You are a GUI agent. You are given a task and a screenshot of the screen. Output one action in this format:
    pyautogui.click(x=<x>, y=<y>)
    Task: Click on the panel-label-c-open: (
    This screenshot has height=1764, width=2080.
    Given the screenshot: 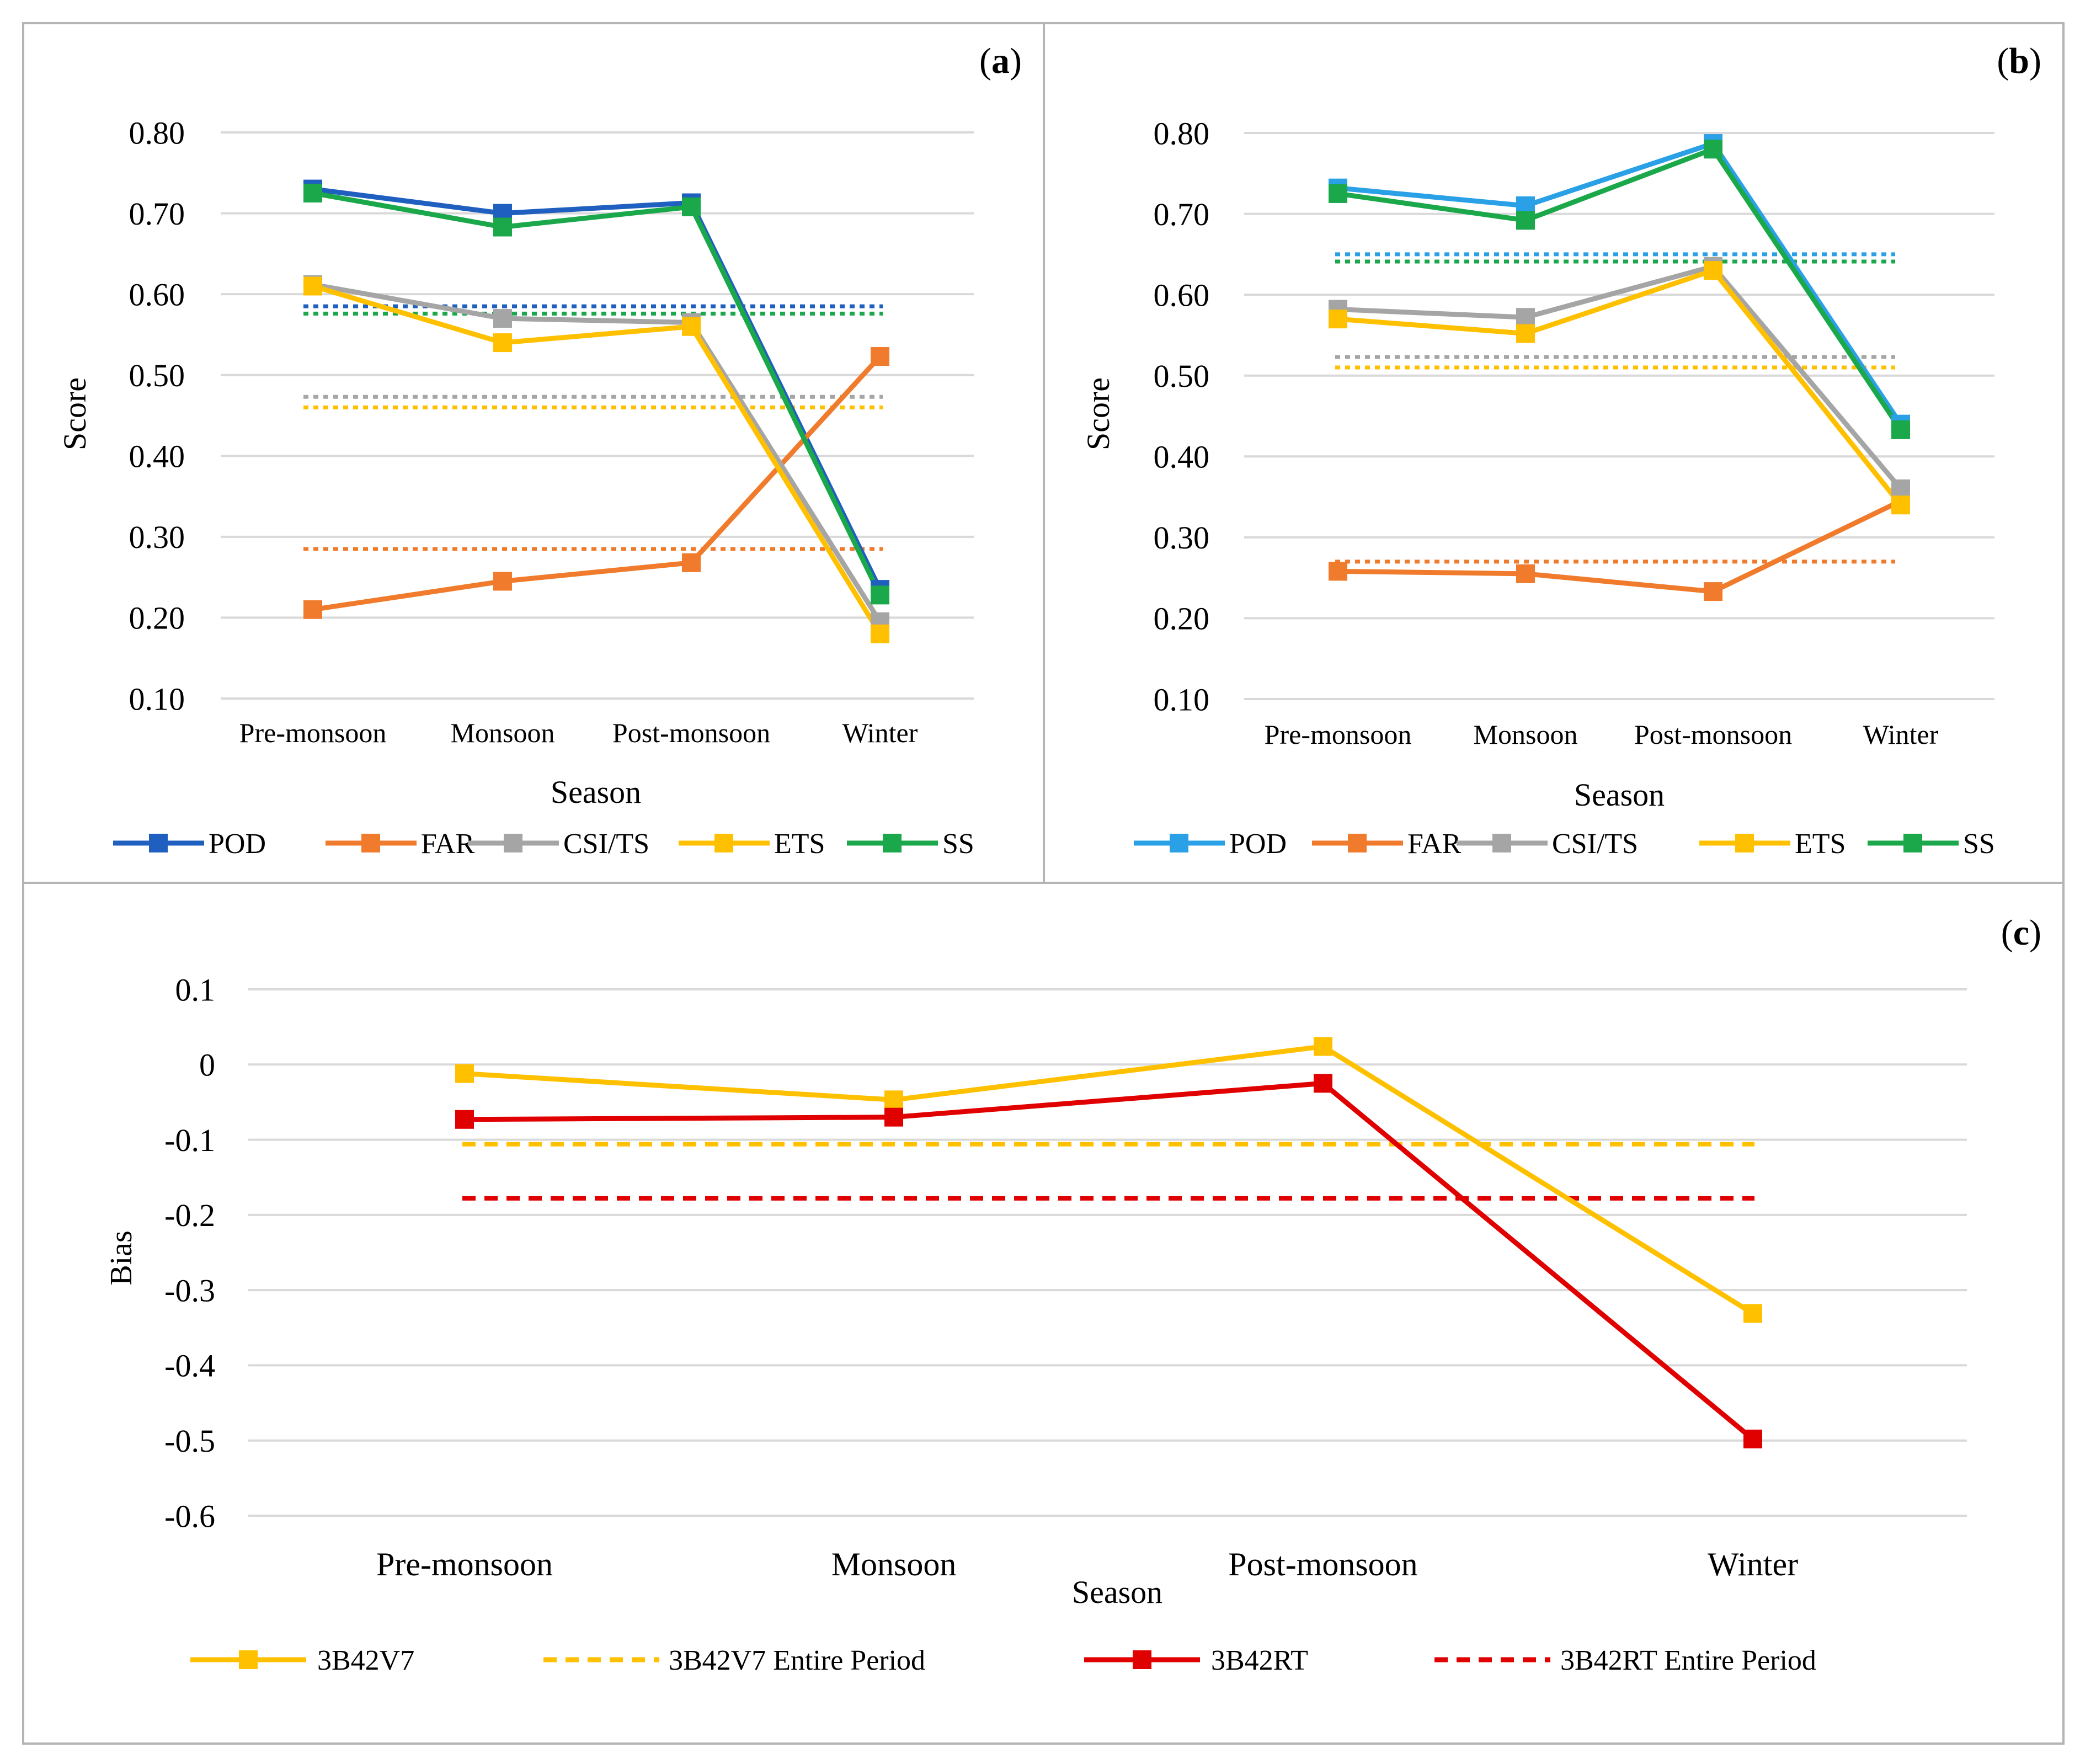 What is the action you would take?
    pyautogui.click(x=2007, y=933)
    